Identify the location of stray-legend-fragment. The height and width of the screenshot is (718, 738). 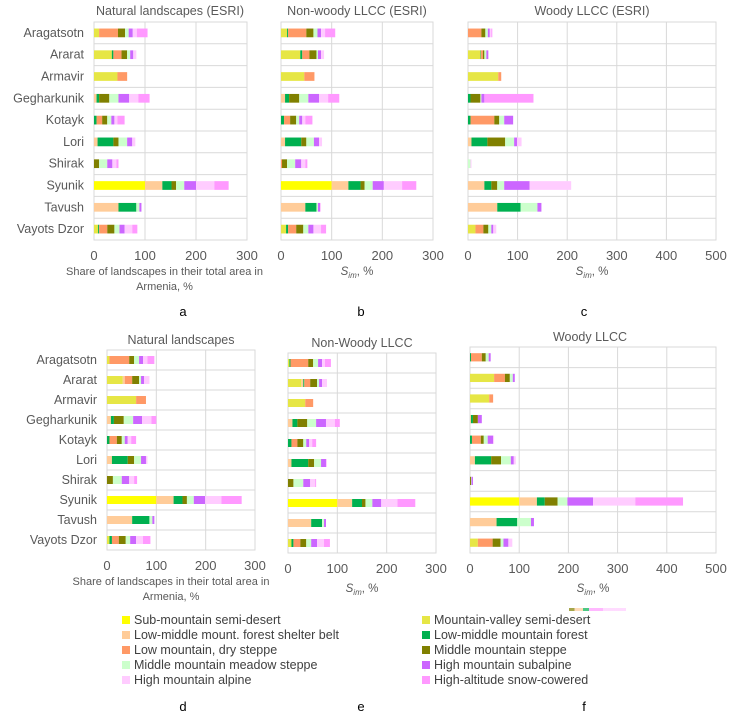
(597, 609).